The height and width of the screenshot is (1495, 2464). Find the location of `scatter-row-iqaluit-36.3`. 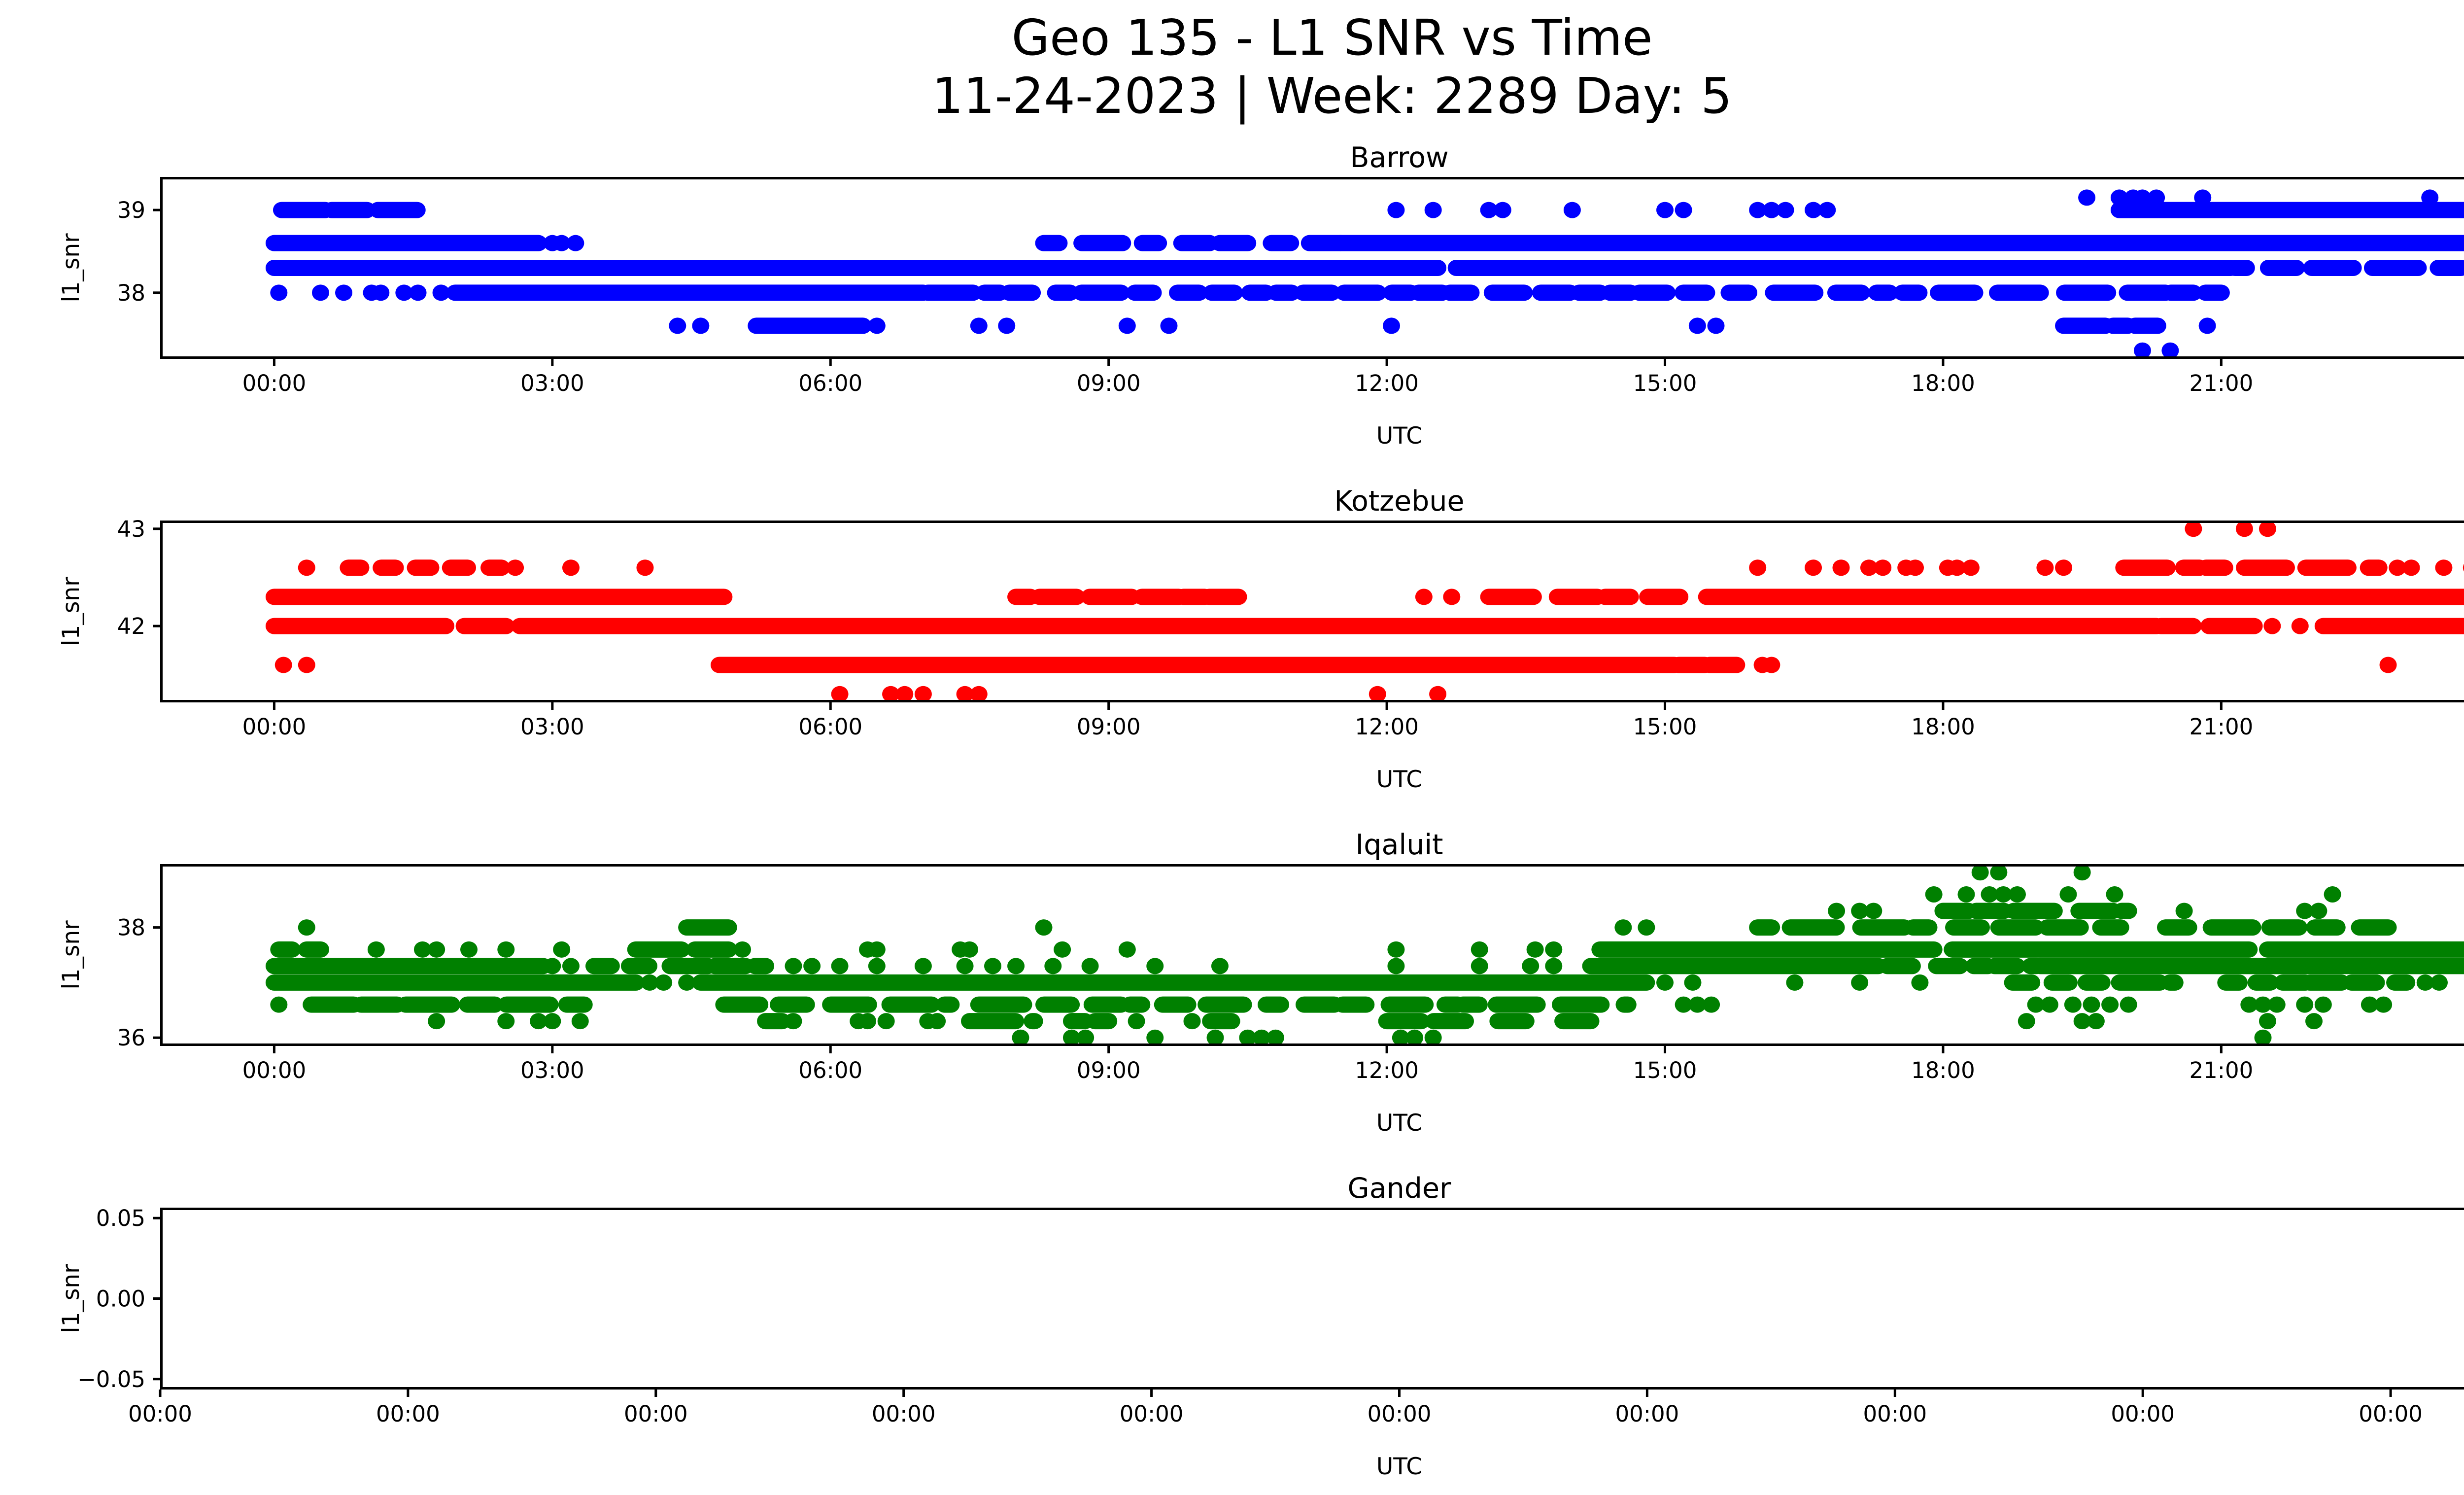

scatter-row-iqaluit-36.3 is located at coordinates (1375, 1021).